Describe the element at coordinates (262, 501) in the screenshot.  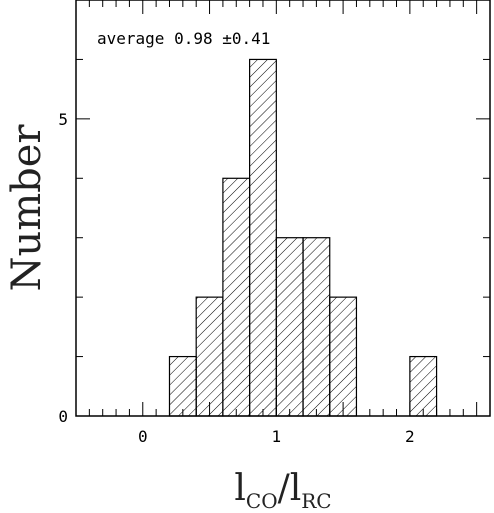
I see `x-label-sub-co: CO` at that location.